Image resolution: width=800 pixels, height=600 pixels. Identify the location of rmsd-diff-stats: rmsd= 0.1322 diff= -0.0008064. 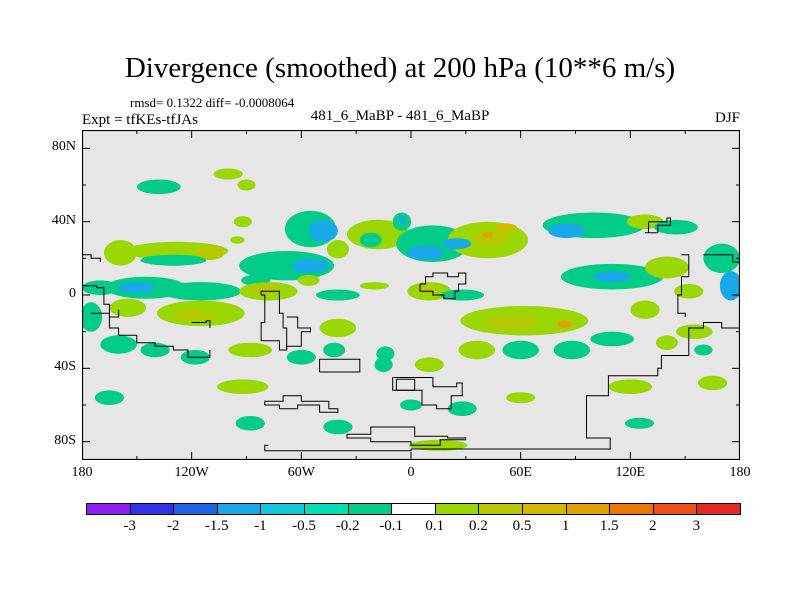
(212, 102).